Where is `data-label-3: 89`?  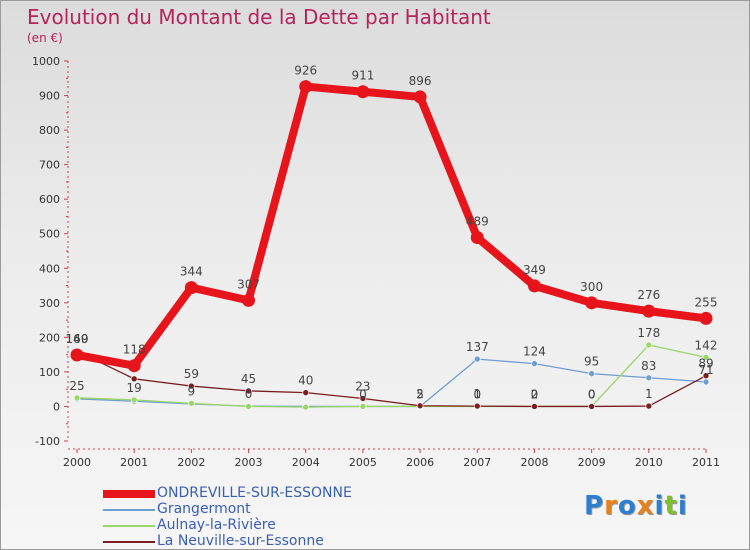
data-label-3: 89 is located at coordinates (705, 364).